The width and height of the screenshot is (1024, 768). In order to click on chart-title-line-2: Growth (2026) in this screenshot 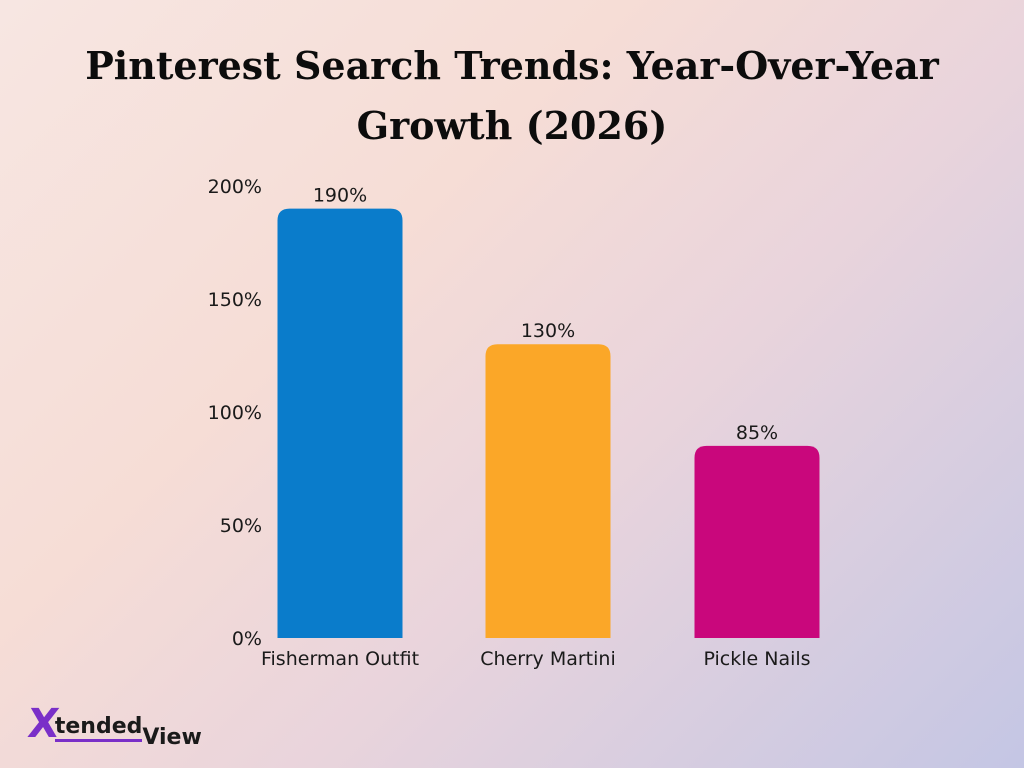, I will do `click(512, 125)`.